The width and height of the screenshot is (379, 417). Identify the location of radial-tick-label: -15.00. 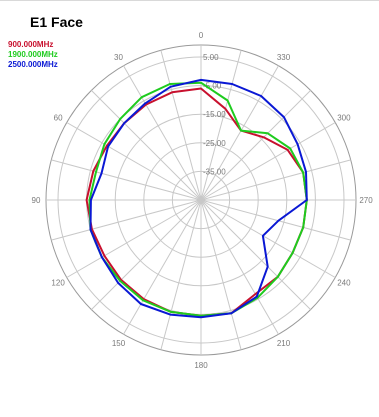
(214, 114).